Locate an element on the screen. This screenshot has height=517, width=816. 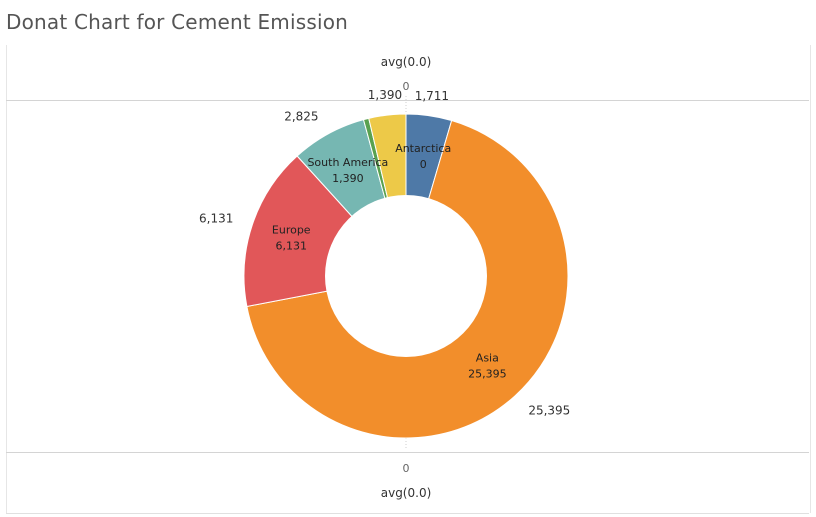
inner-label-name-europe: Europe is located at coordinates (291, 230).